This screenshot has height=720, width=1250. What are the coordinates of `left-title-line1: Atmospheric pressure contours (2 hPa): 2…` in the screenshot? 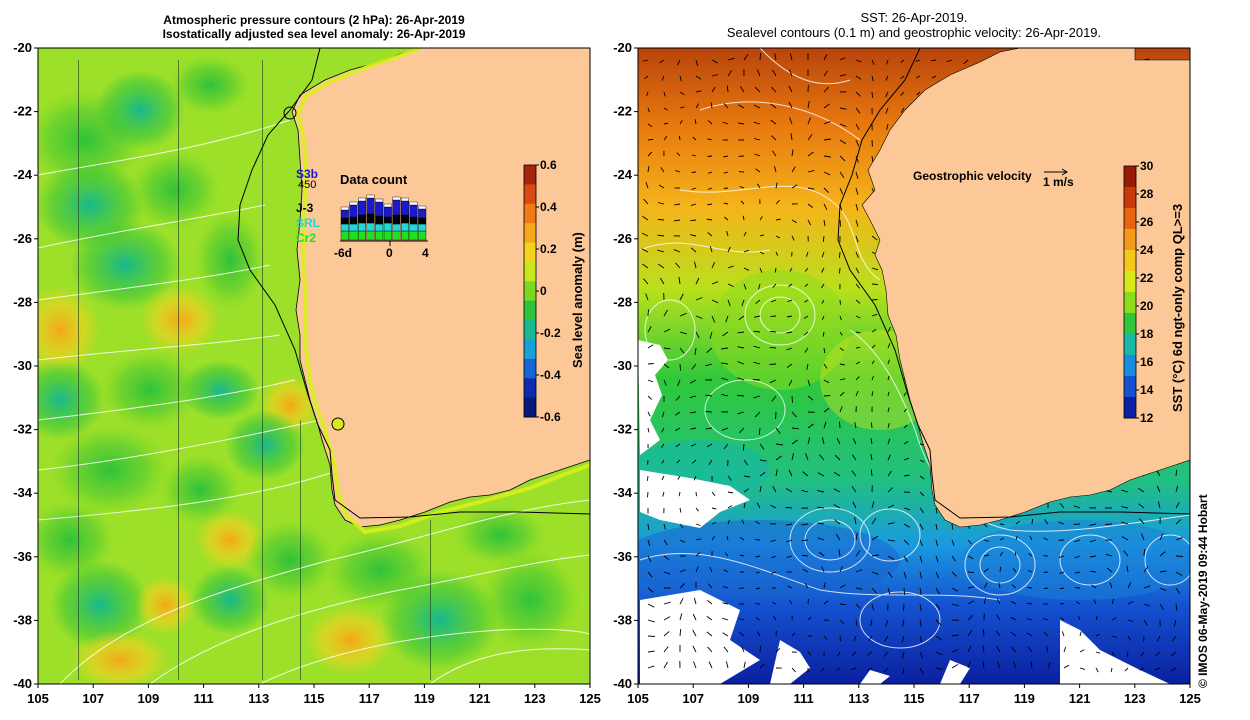 It's located at (314, 20).